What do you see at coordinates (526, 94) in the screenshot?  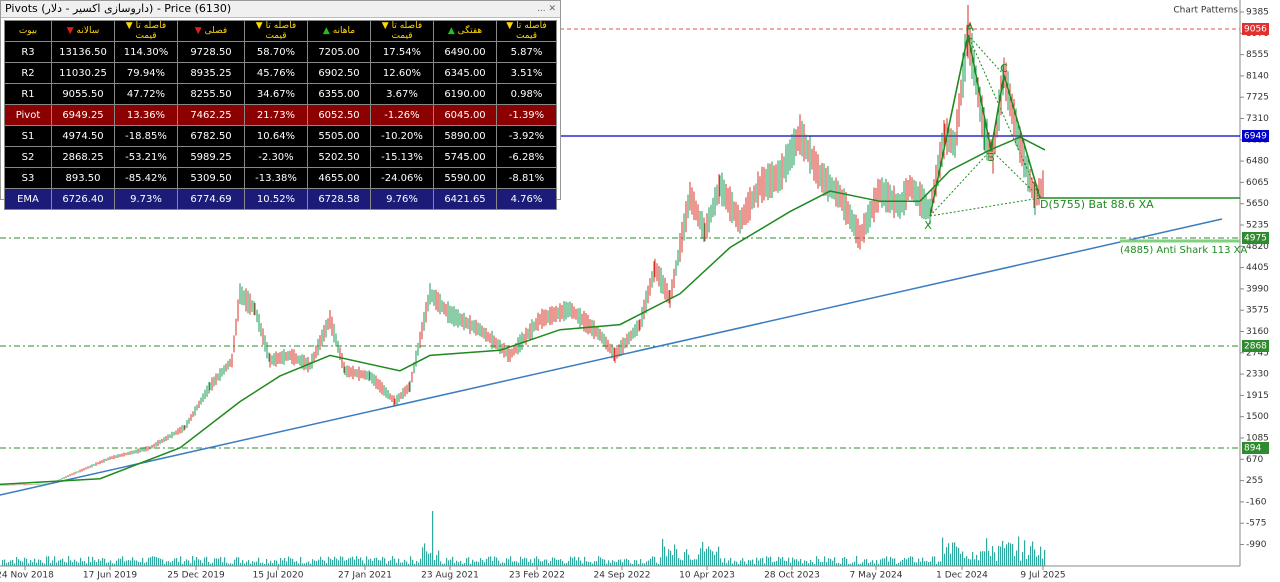 I see `table-cell: 0.98%` at bounding box center [526, 94].